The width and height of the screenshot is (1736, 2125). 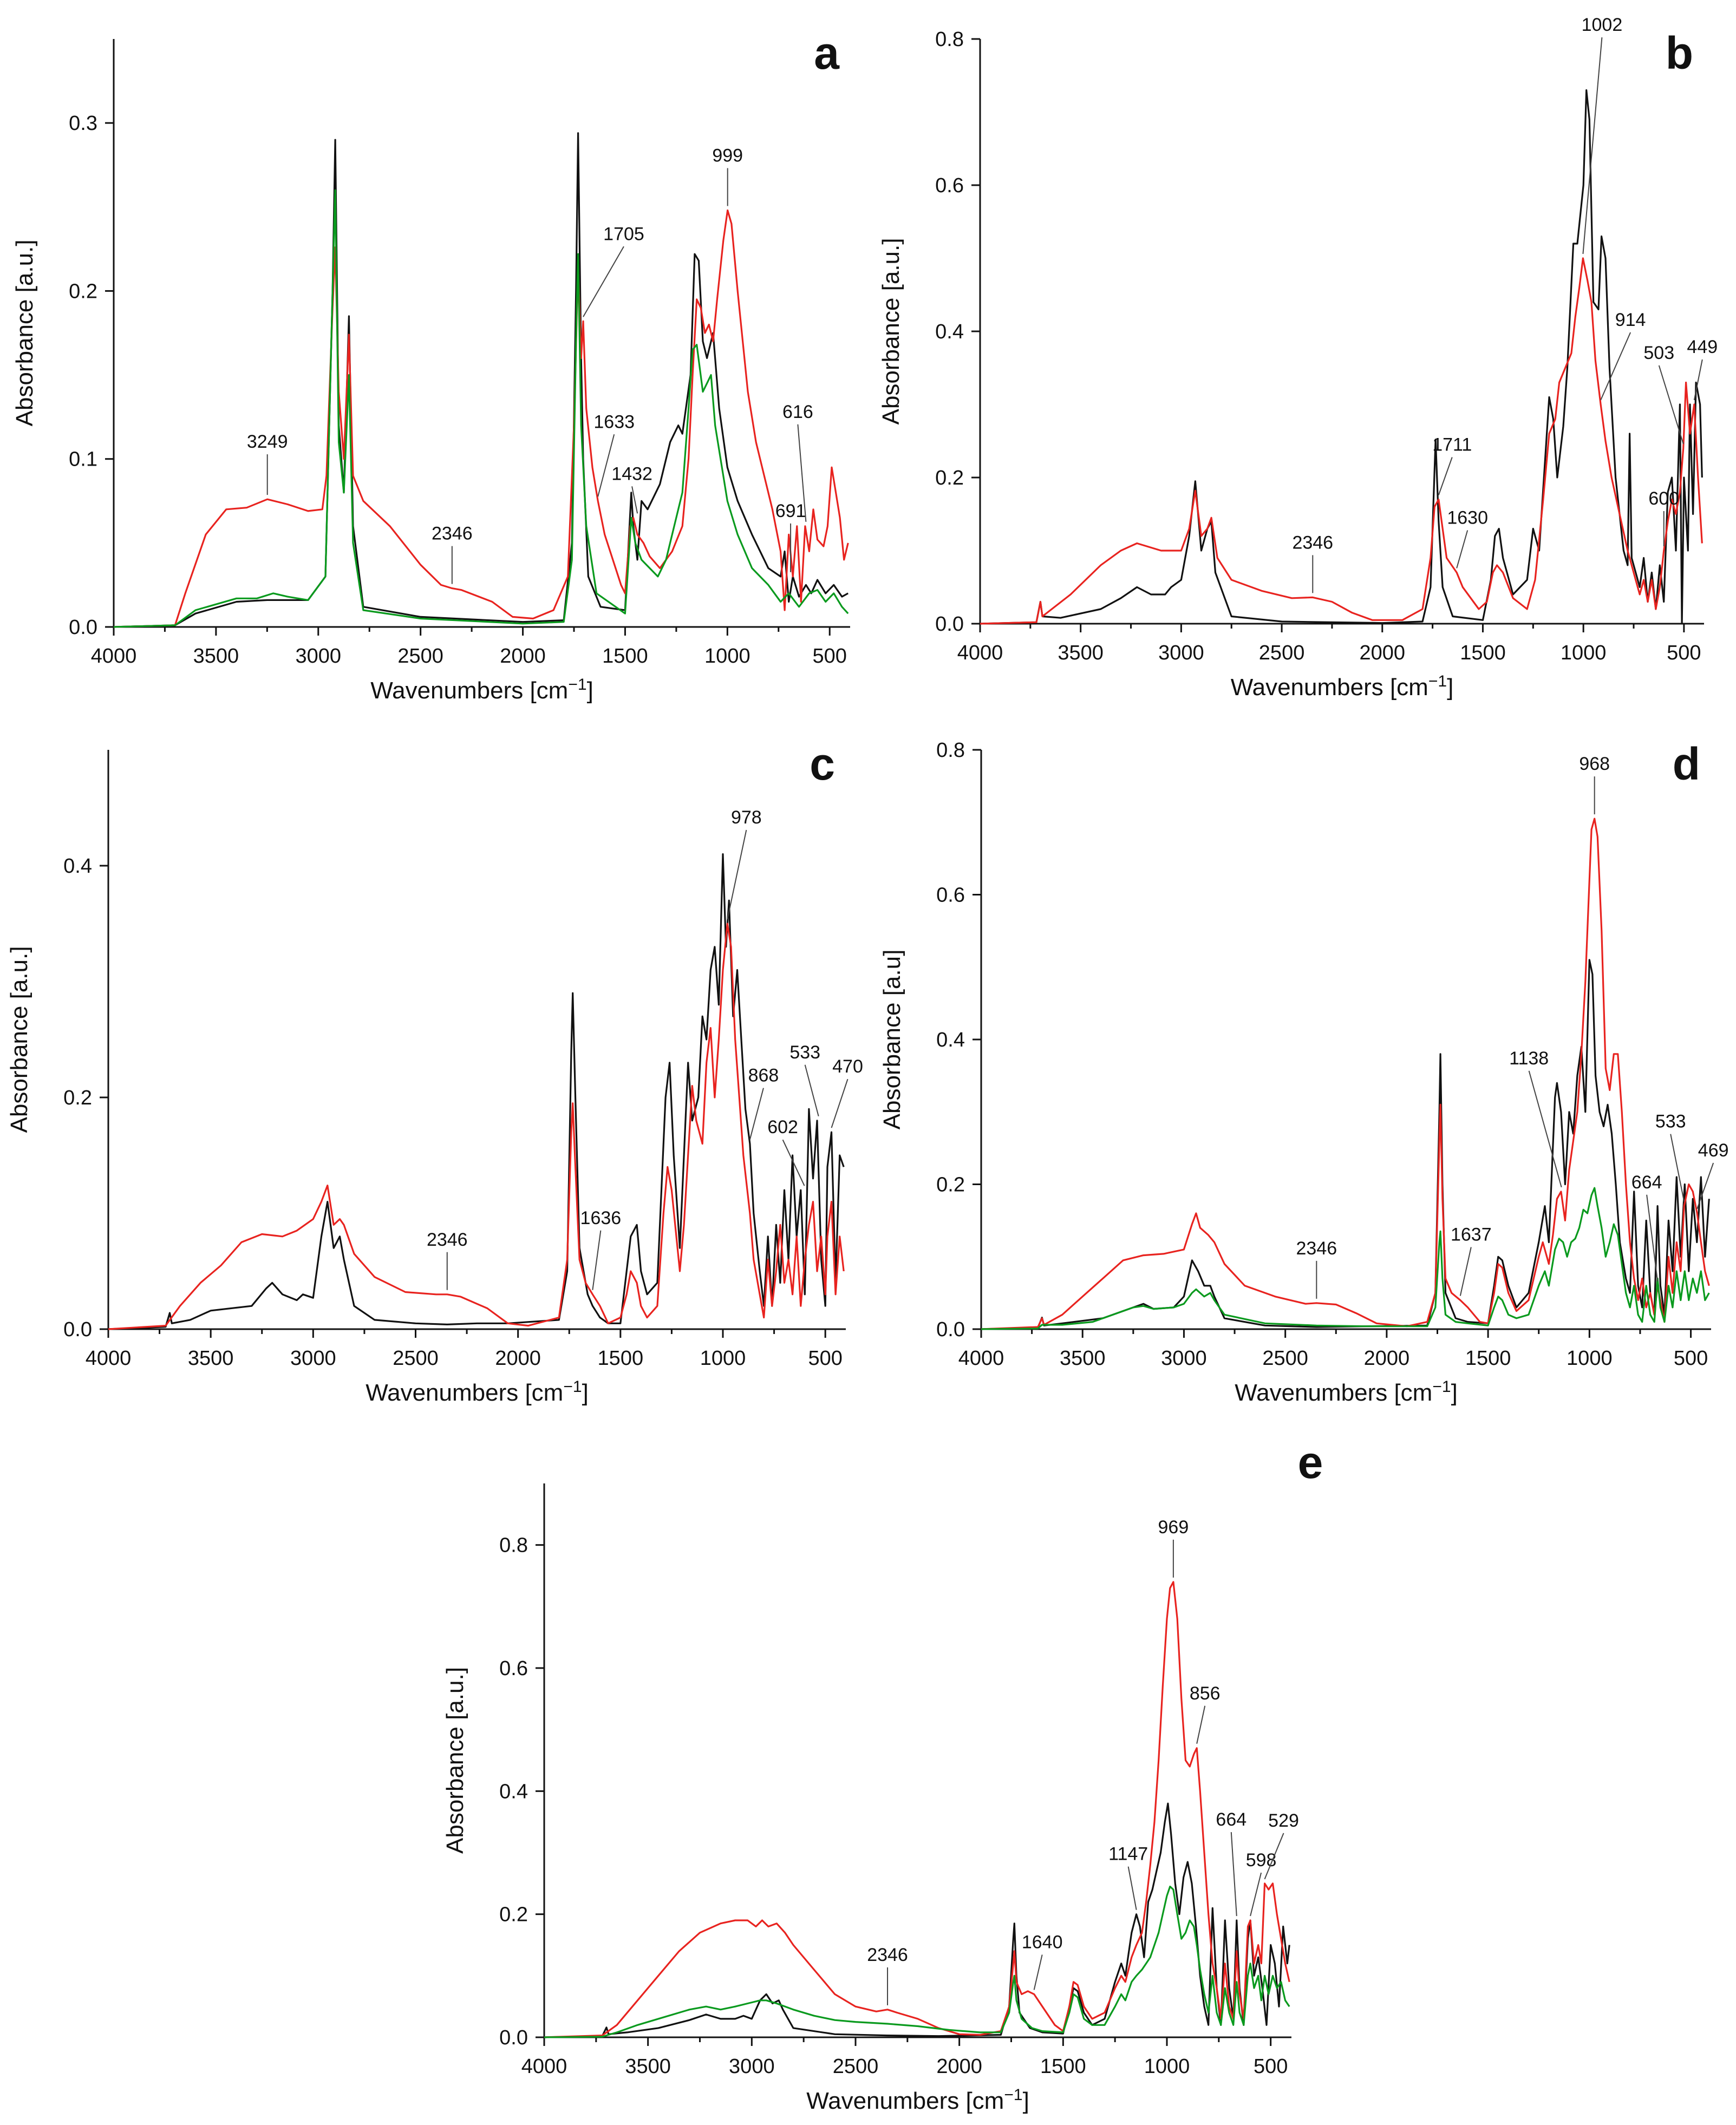 What do you see at coordinates (1317, 1248) in the screenshot?
I see `annotation-label: 2346` at bounding box center [1317, 1248].